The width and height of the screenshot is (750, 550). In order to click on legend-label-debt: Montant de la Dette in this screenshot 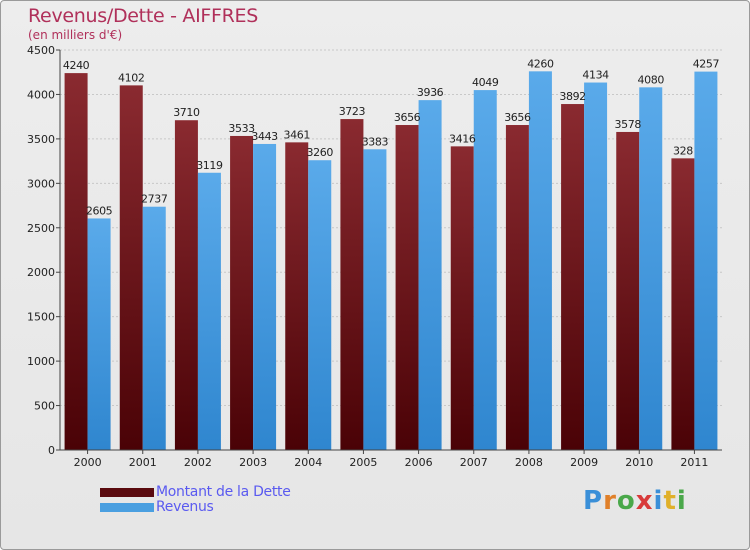, I will do `click(223, 492)`.